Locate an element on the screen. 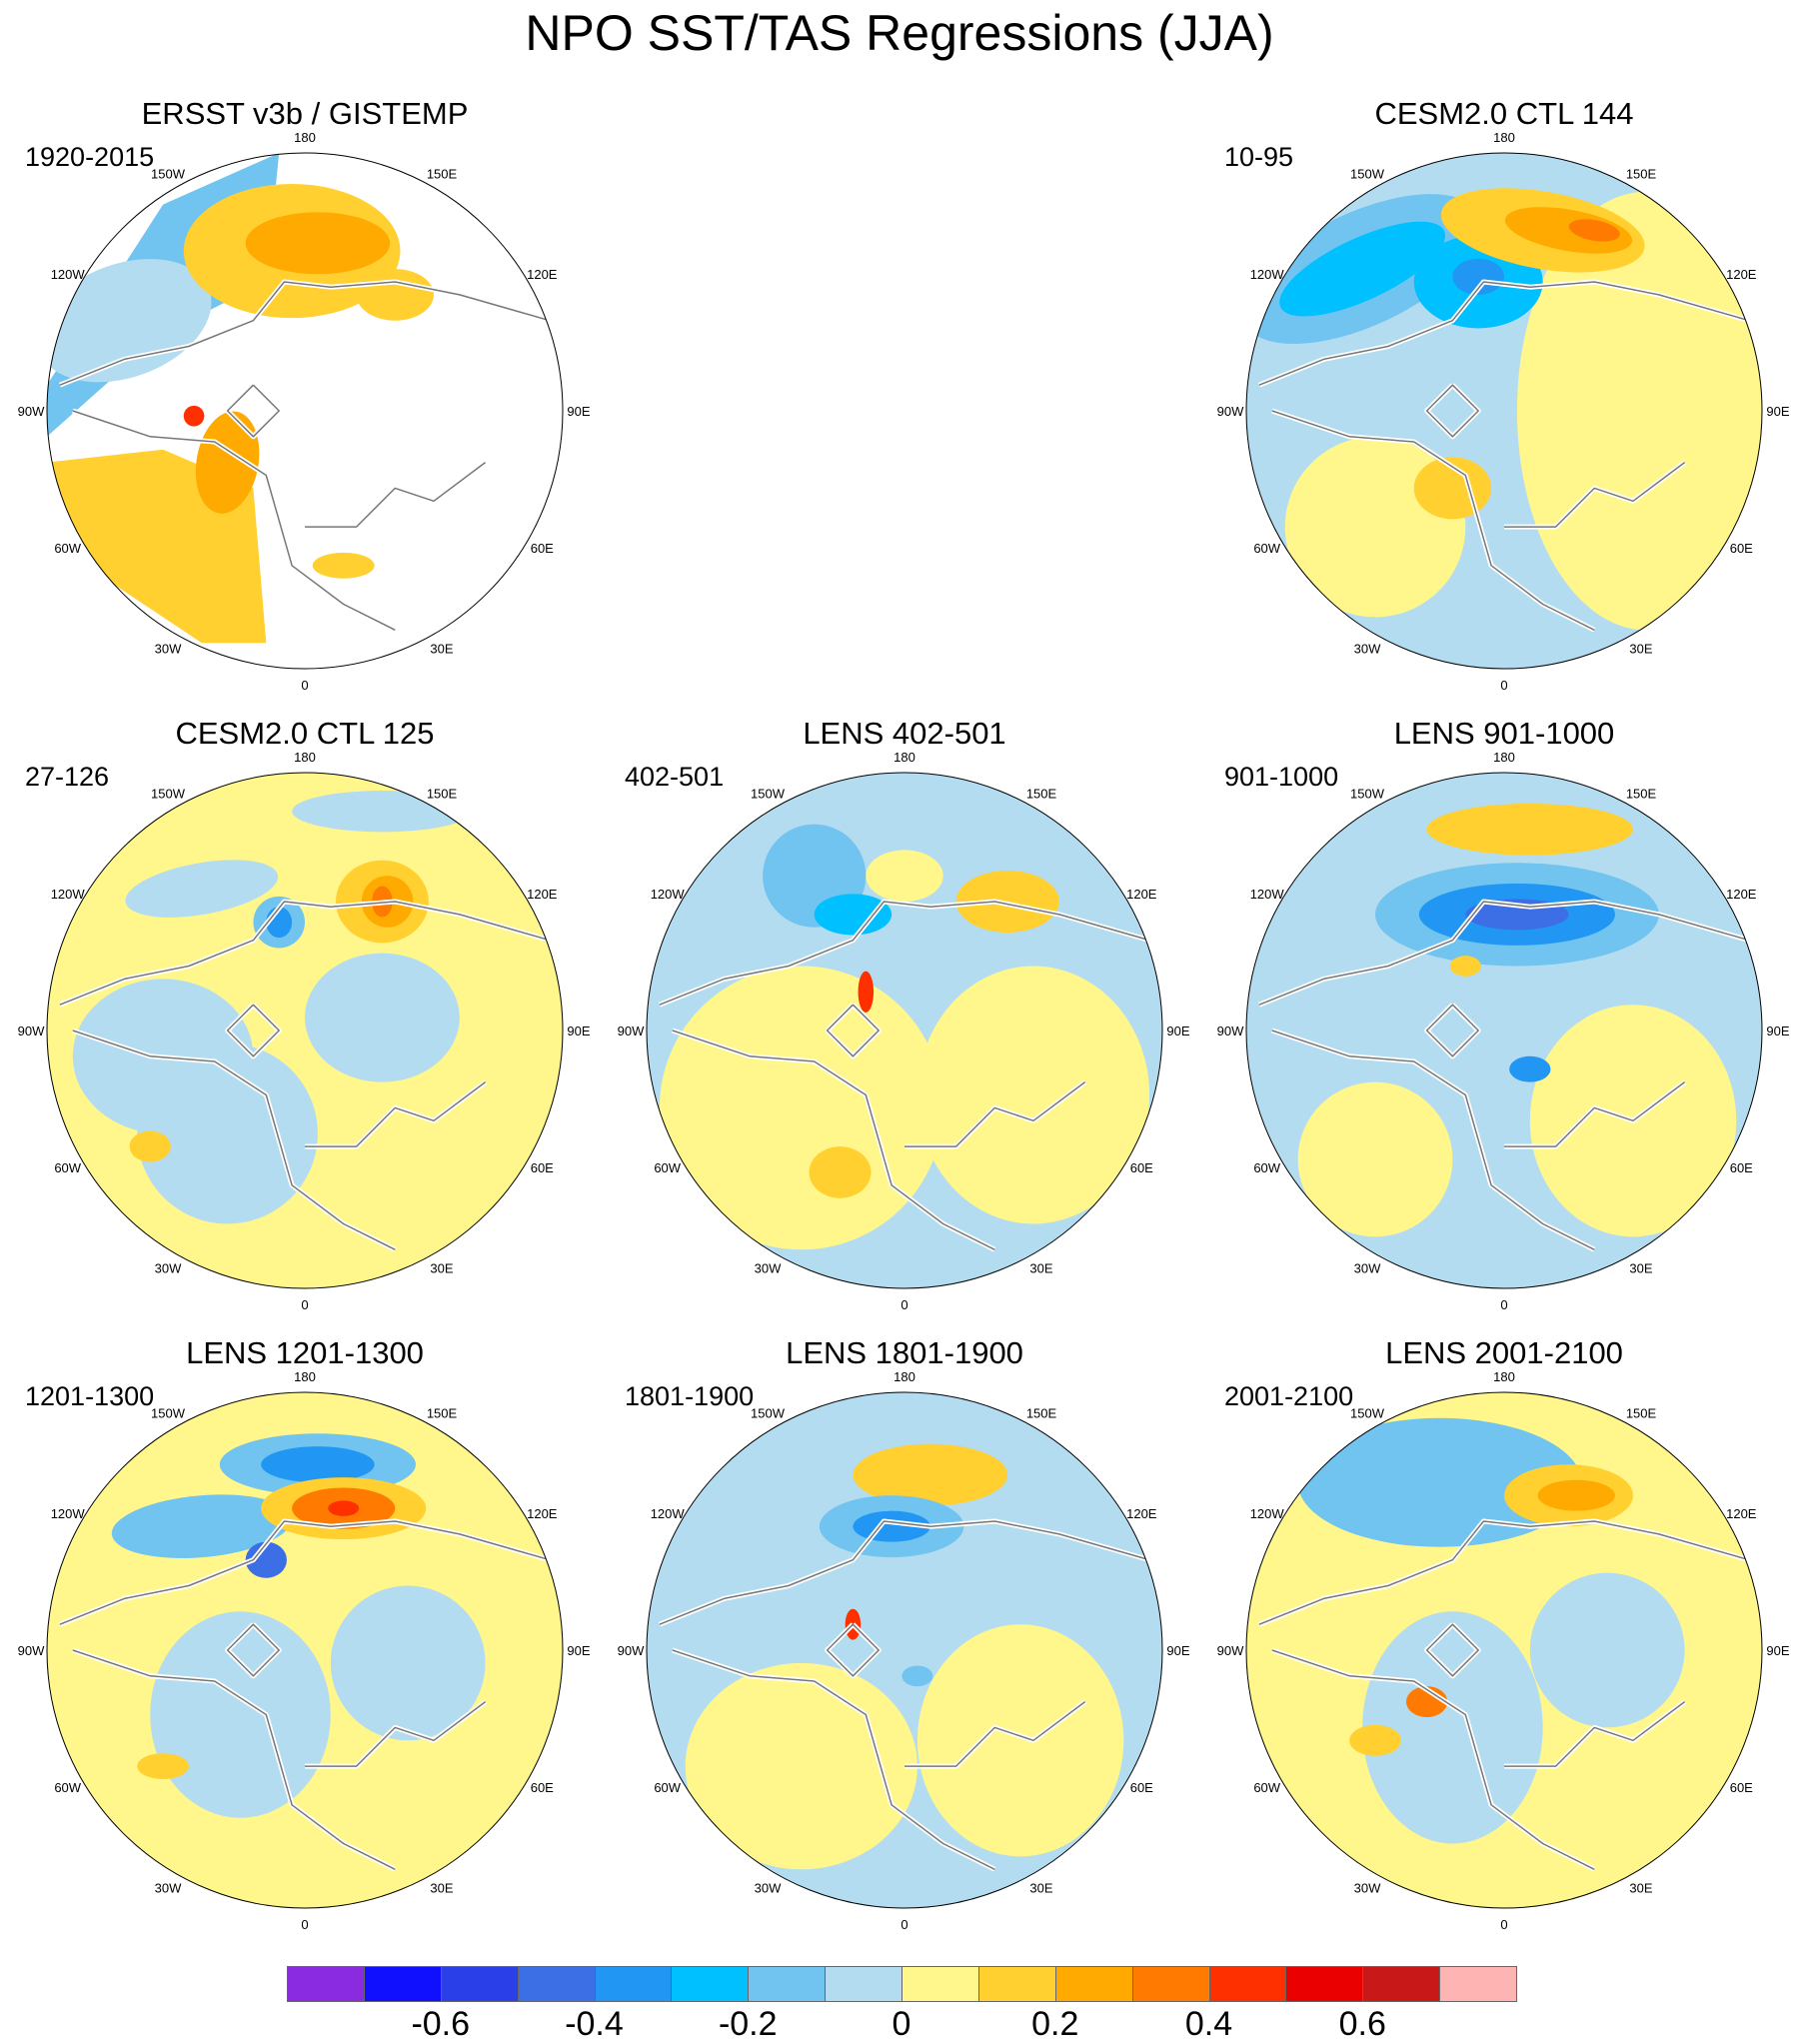  colorbar-label: -0.6 is located at coordinates (441, 2024).